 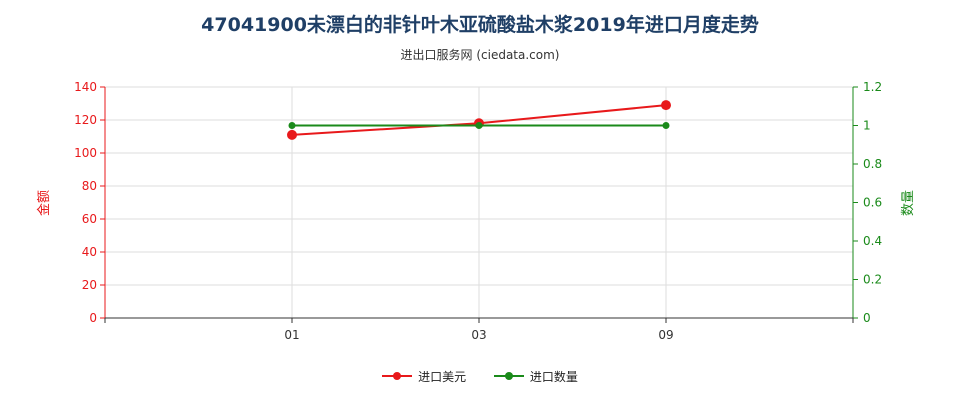 What do you see at coordinates (478, 335) in the screenshot?
I see `x-tick-label-1: 03` at bounding box center [478, 335].